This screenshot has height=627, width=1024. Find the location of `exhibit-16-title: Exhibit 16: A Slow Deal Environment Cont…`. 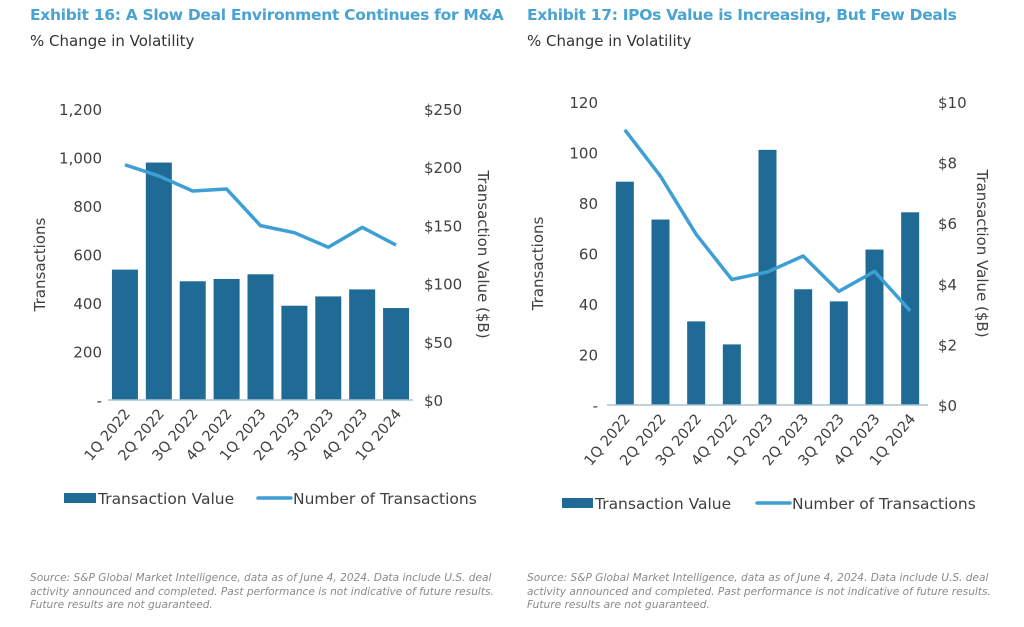

exhibit-16-title: Exhibit 16: A Slow Deal Environment Cont… is located at coordinates (267, 15).